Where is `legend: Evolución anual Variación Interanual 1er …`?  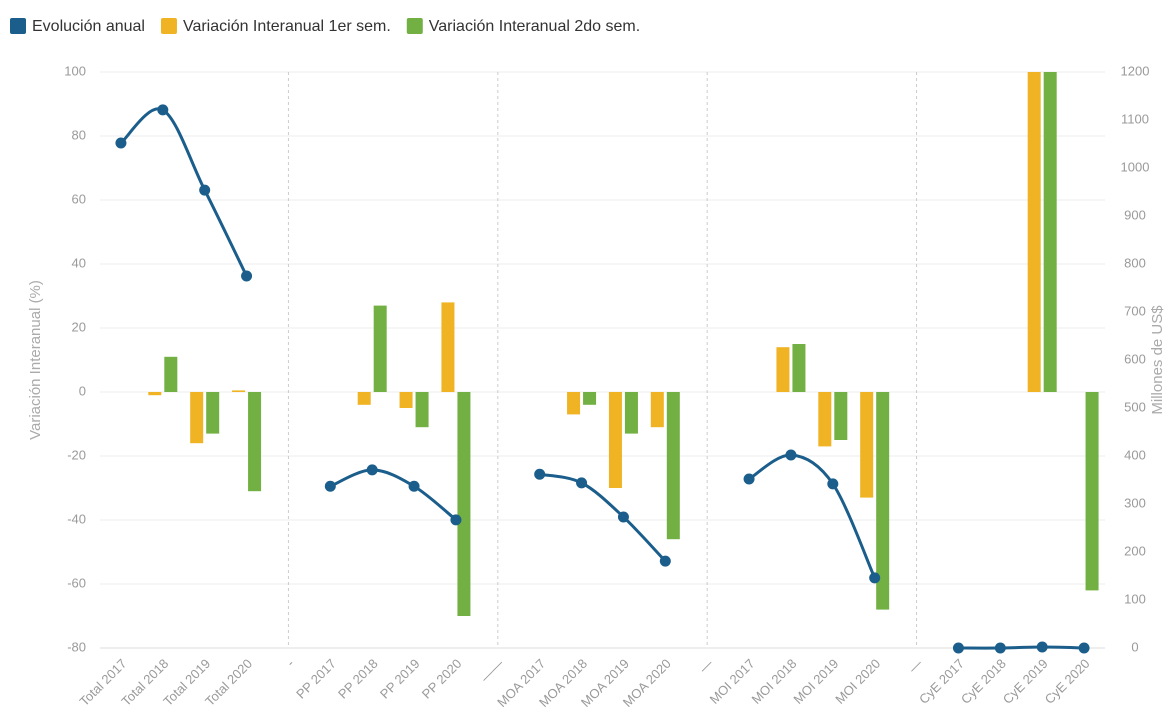
legend: Evolución anual Variación Interanual 1er … is located at coordinates (325, 26).